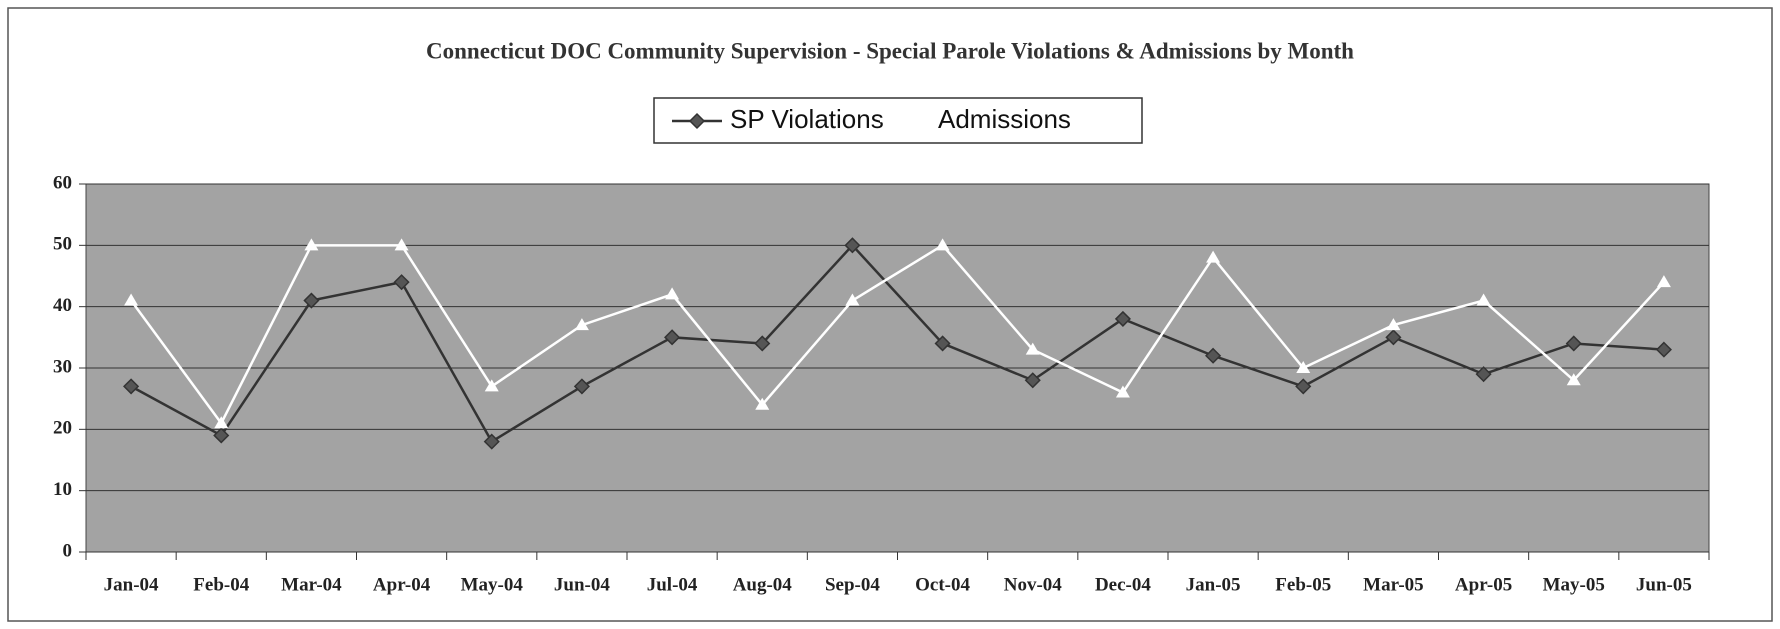 The width and height of the screenshot is (1780, 629). Describe the element at coordinates (1033, 584) in the screenshot. I see `x-tick-label: Nov-04` at that location.